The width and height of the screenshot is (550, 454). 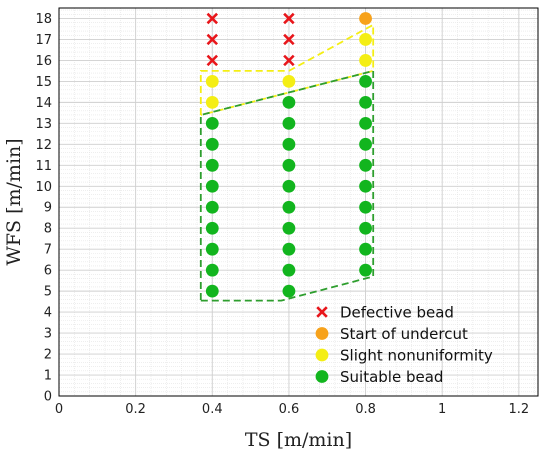 What do you see at coordinates (397, 313) in the screenshot?
I see `legend-label-defective-bead: Defective bead` at bounding box center [397, 313].